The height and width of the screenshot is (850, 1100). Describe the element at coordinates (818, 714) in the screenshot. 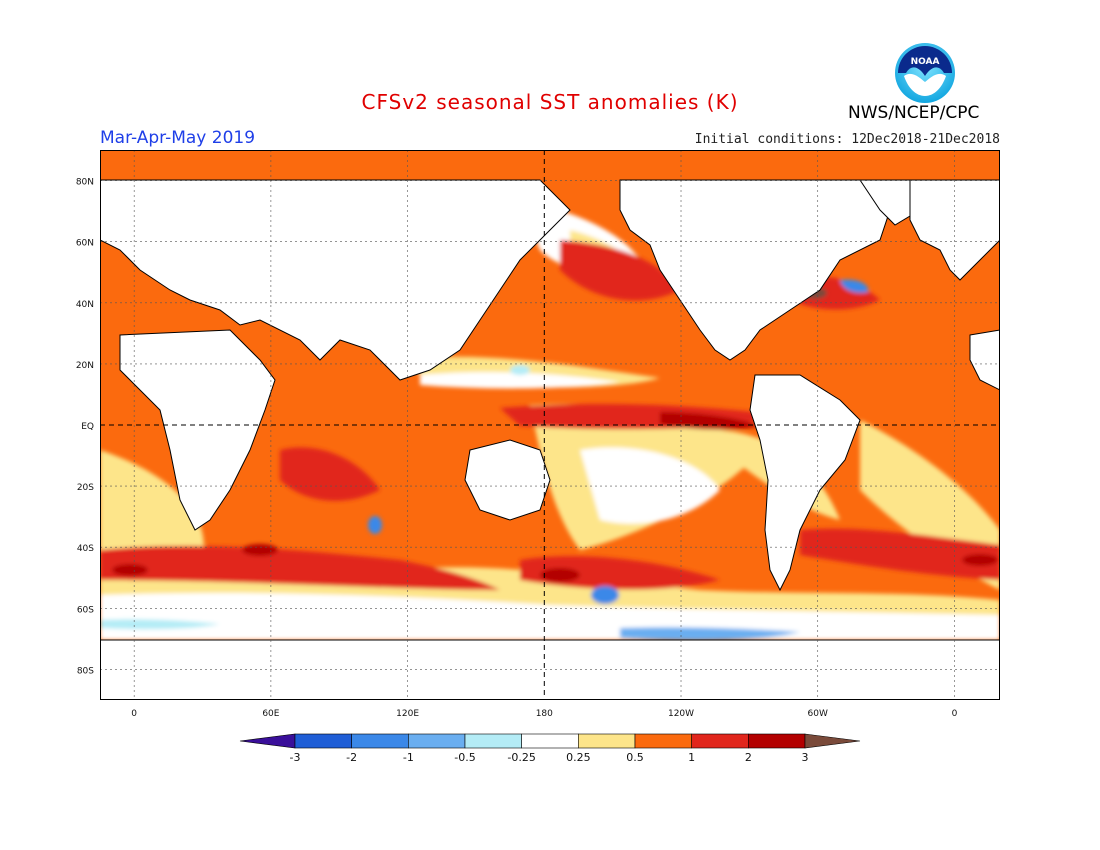

I see `lon-tick-label: 60W` at that location.